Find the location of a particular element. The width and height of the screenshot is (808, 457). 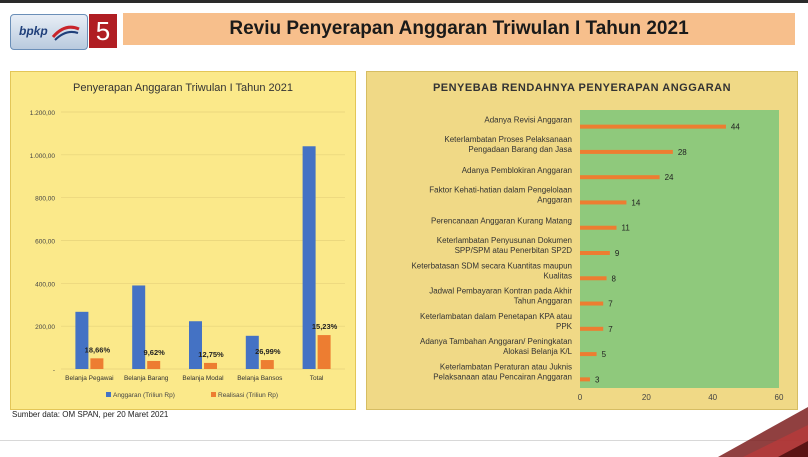

value-label: 8 is located at coordinates (614, 278).